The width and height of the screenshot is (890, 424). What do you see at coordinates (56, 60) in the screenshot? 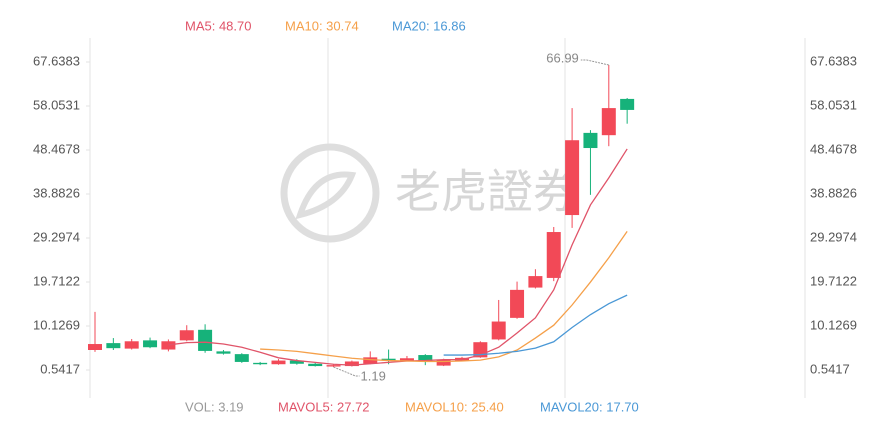
I see `y-tick-label: 67.6383` at bounding box center [56, 60].